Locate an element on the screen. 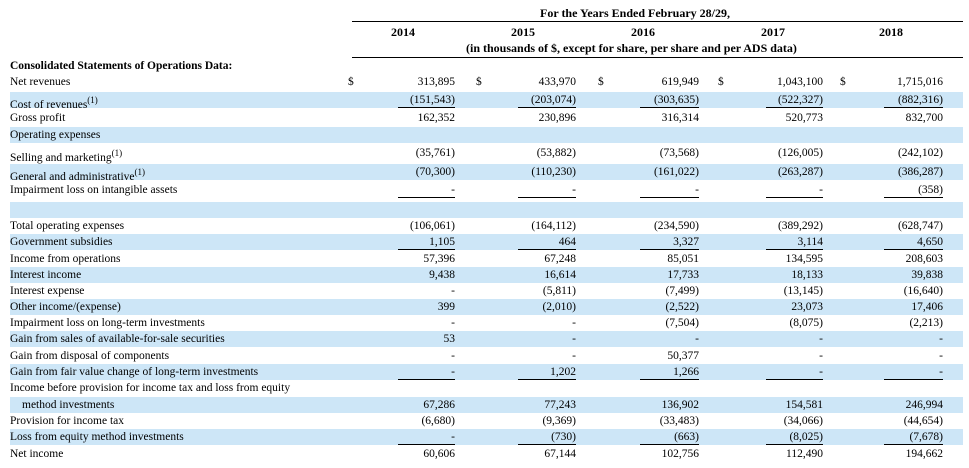 The image size is (969, 468). value-cell: (522,327) is located at coordinates (794, 100).